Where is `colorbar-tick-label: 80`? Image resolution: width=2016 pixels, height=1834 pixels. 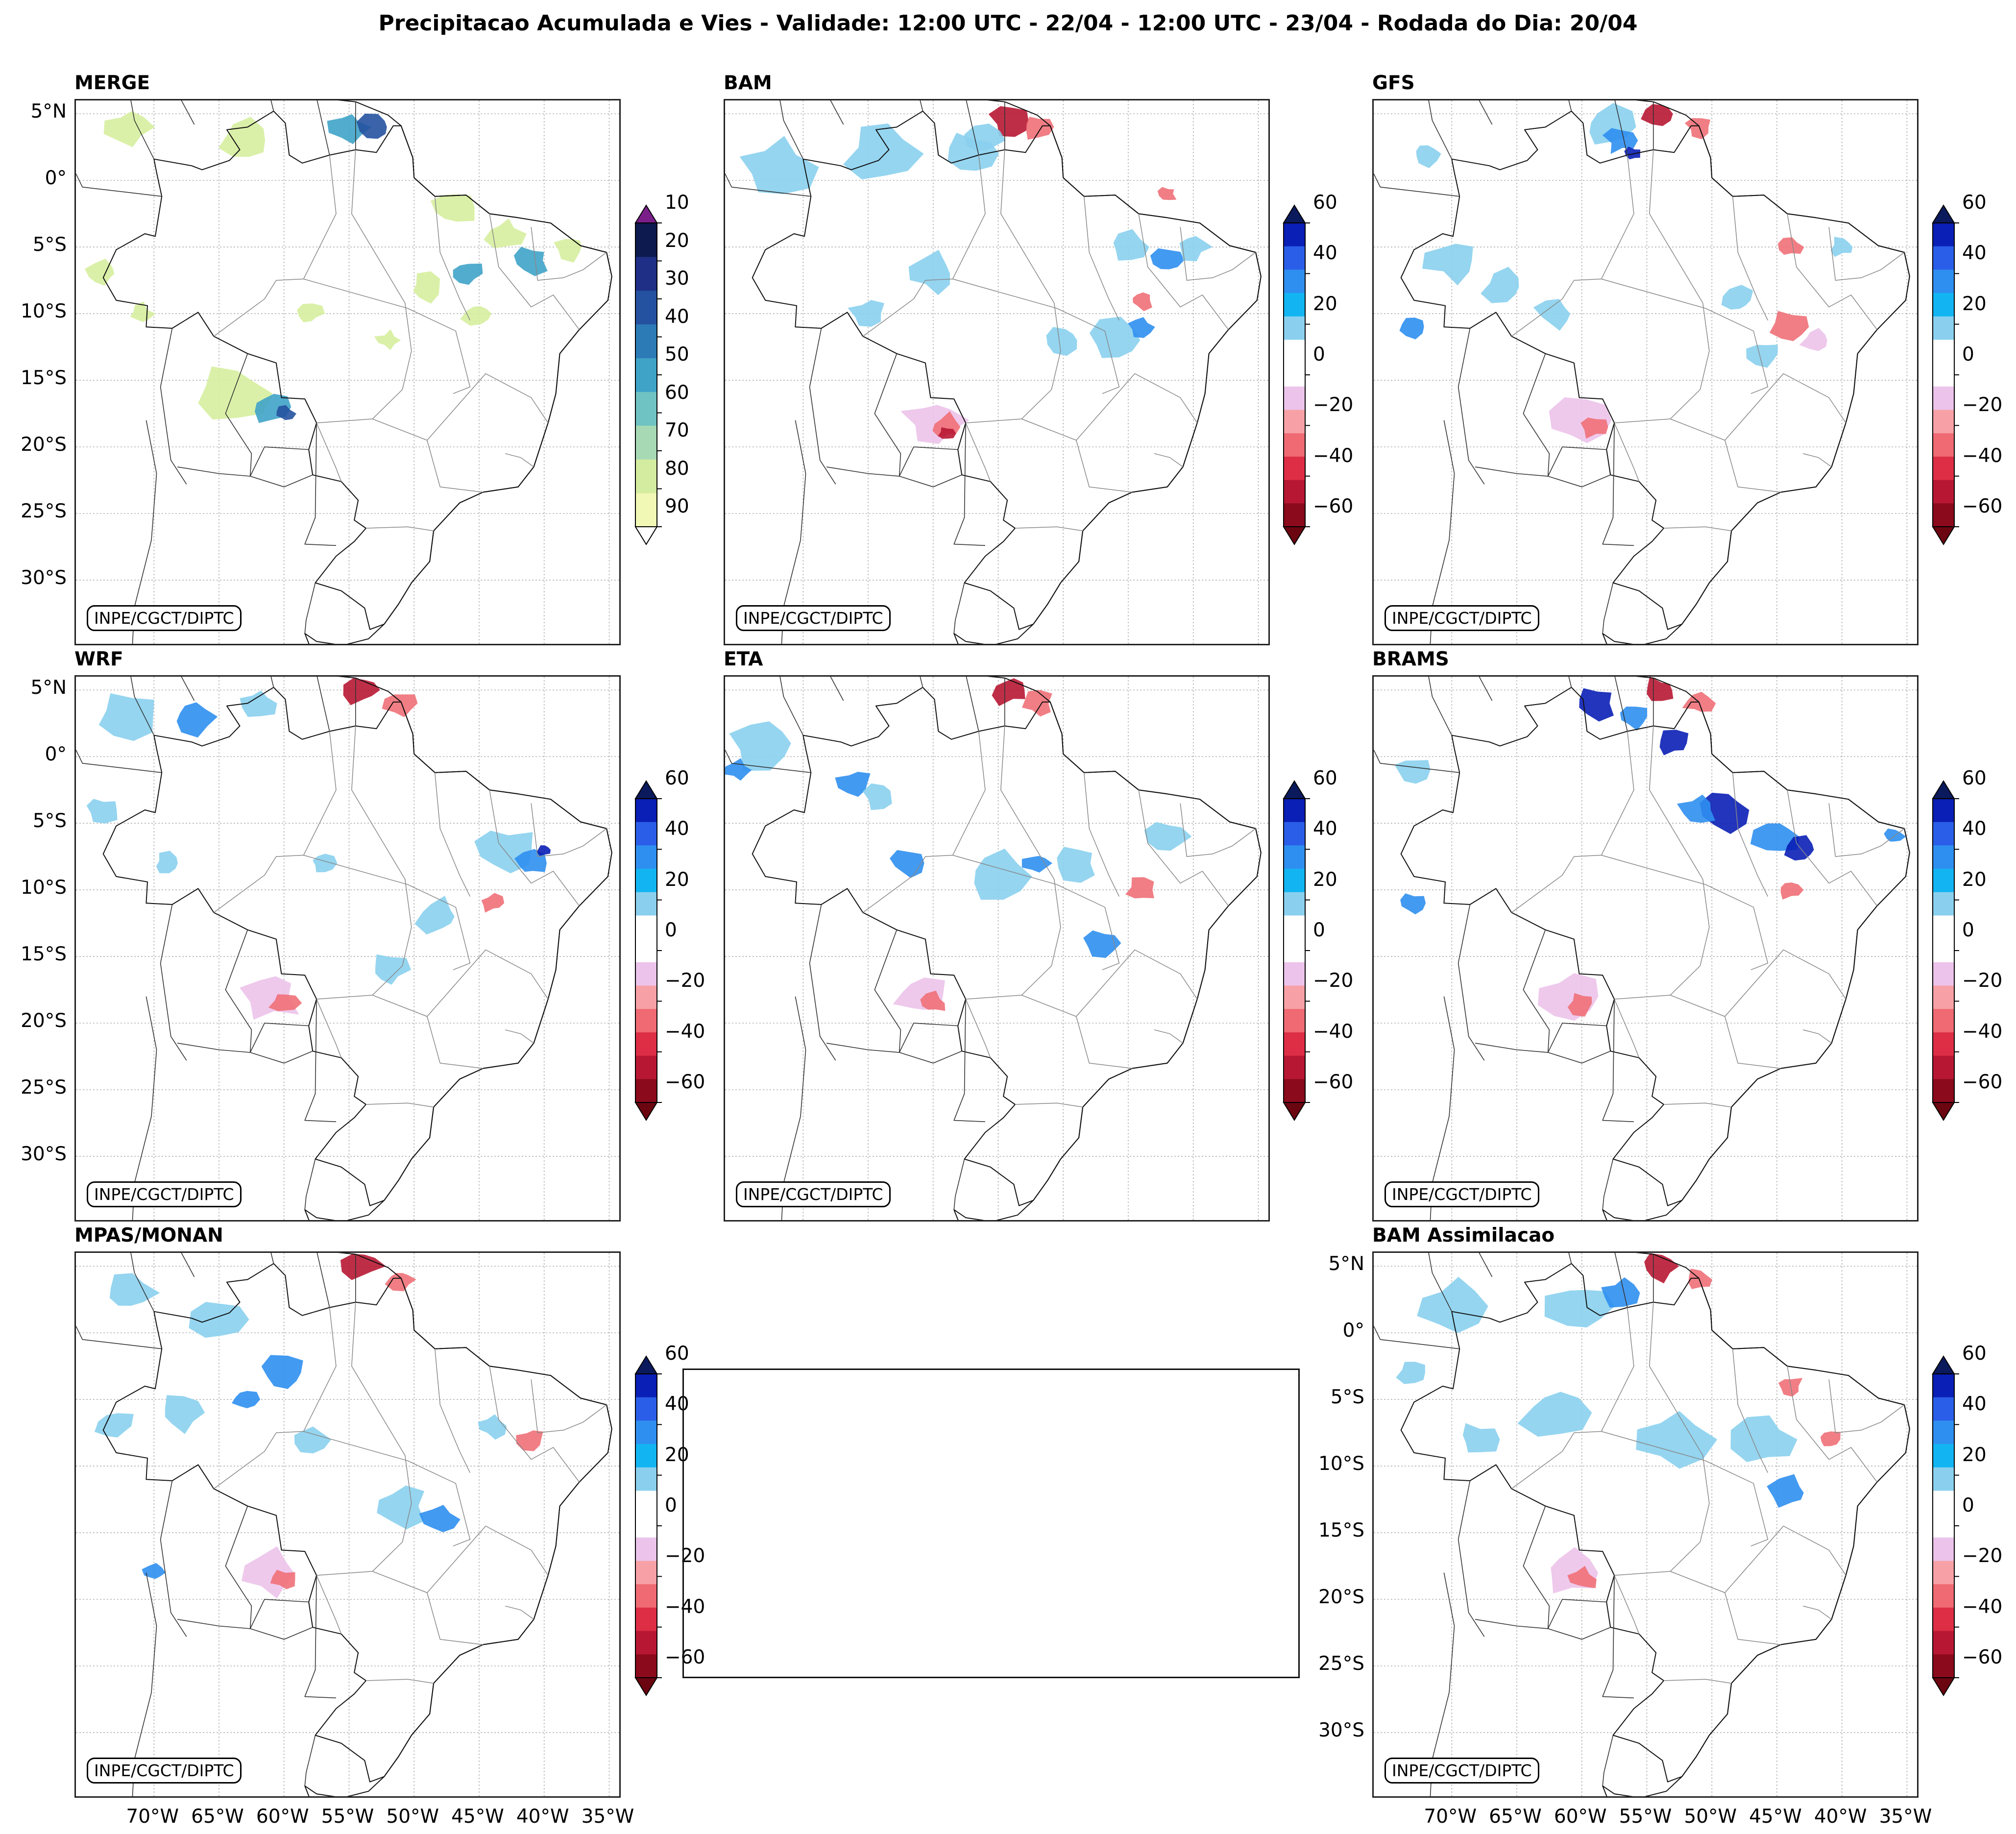 colorbar-tick-label: 80 is located at coordinates (677, 469).